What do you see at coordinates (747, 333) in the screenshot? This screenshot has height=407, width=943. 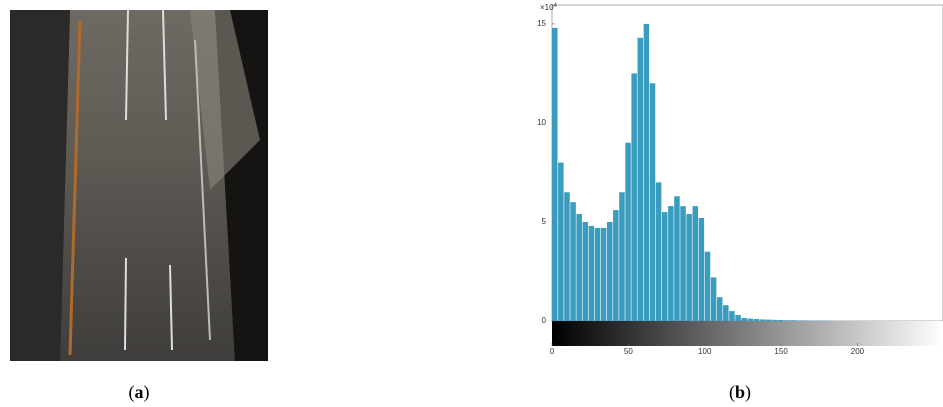 I see `colorbar` at bounding box center [747, 333].